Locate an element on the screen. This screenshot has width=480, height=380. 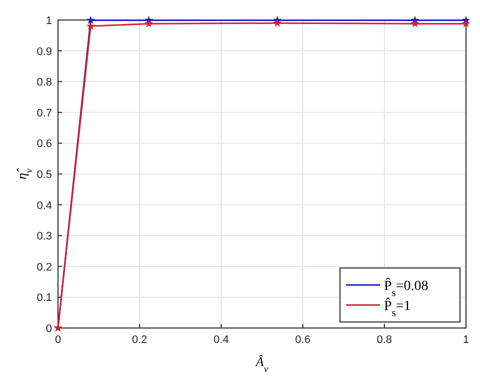
x-tick-label: 0.6 is located at coordinates (302, 340).